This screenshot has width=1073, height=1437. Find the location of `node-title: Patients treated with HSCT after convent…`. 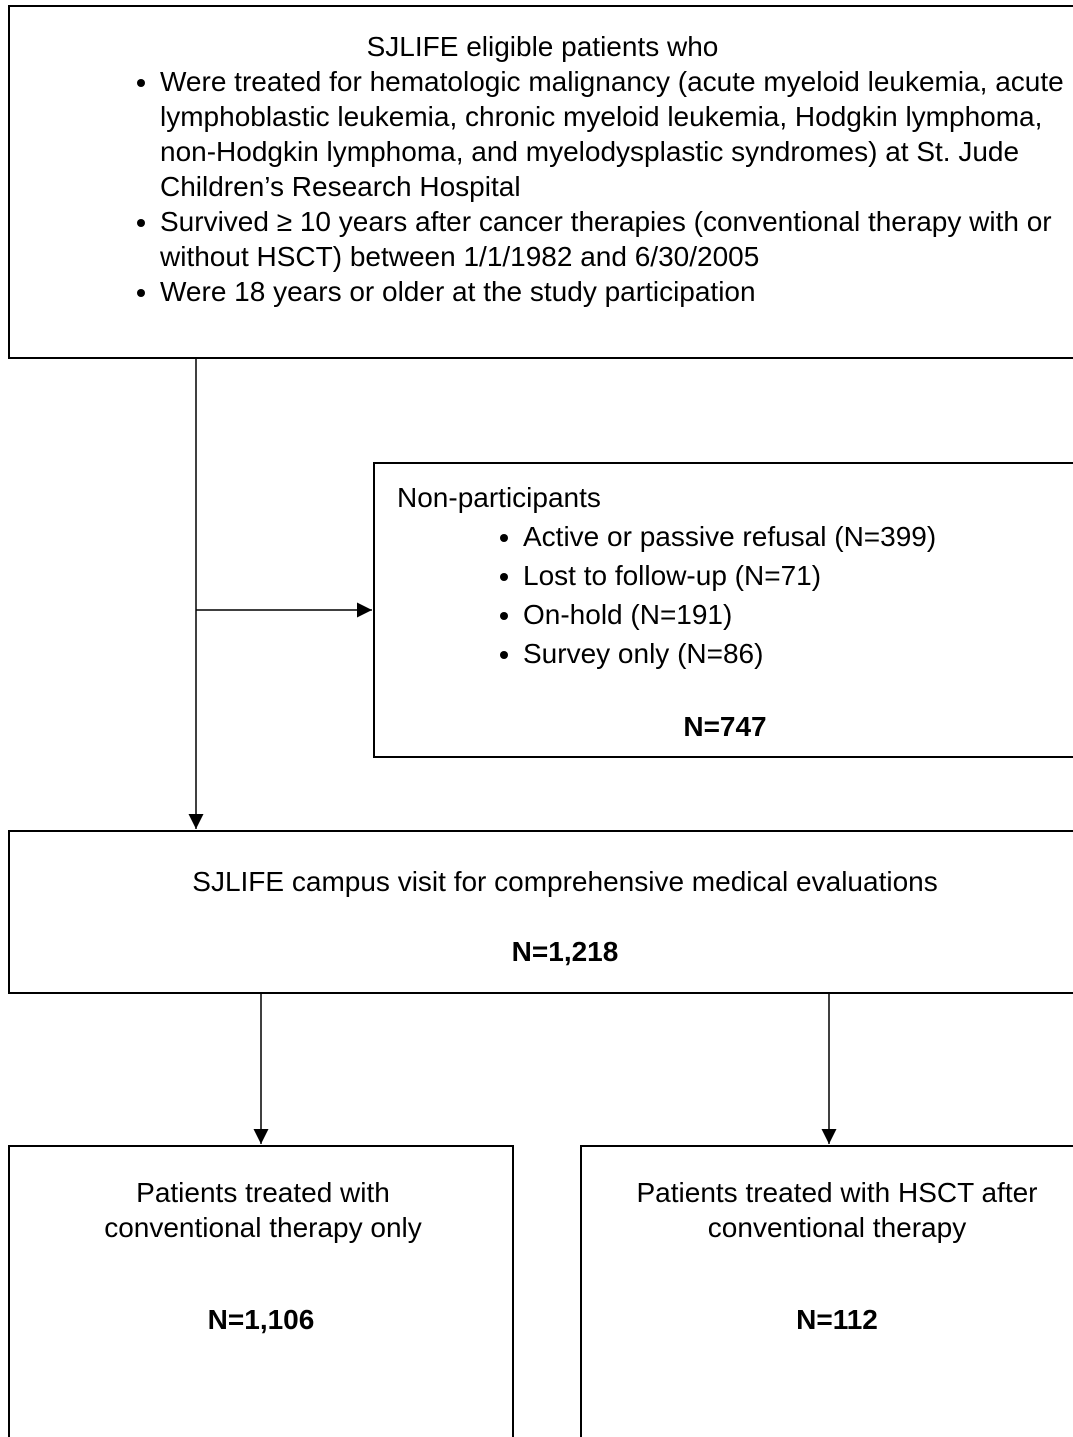

node-title: Patients treated with HSCT after convent… is located at coordinates (837, 1210).